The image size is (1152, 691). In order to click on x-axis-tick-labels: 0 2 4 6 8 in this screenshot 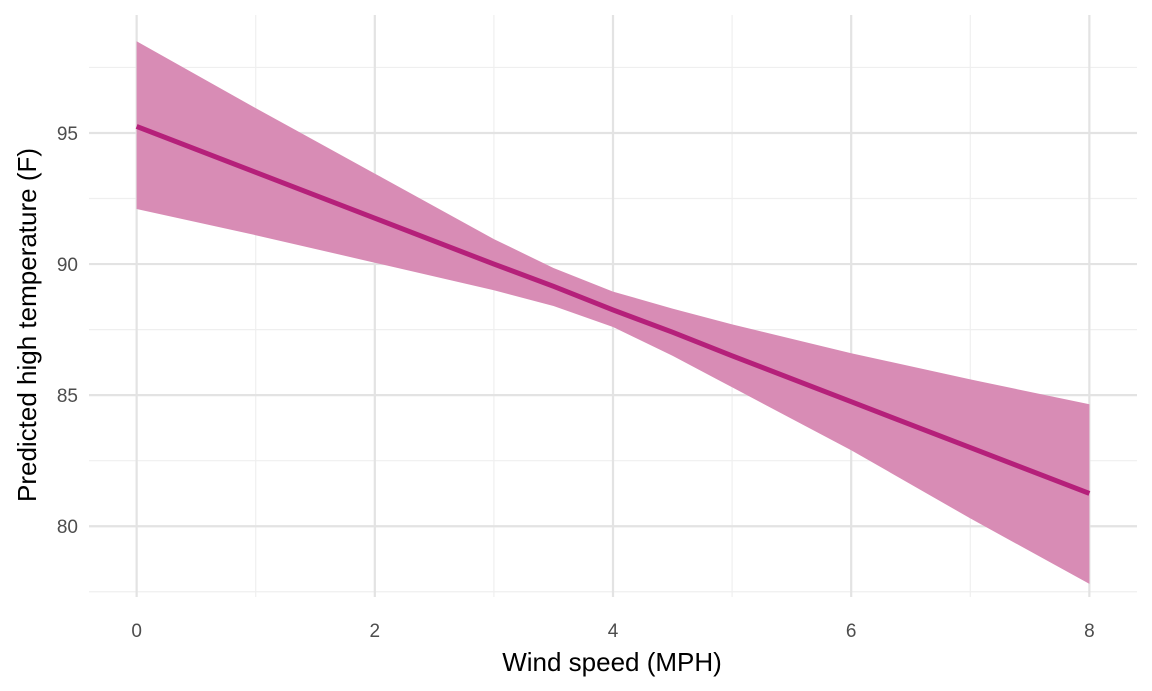, I will do `click(612, 631)`.